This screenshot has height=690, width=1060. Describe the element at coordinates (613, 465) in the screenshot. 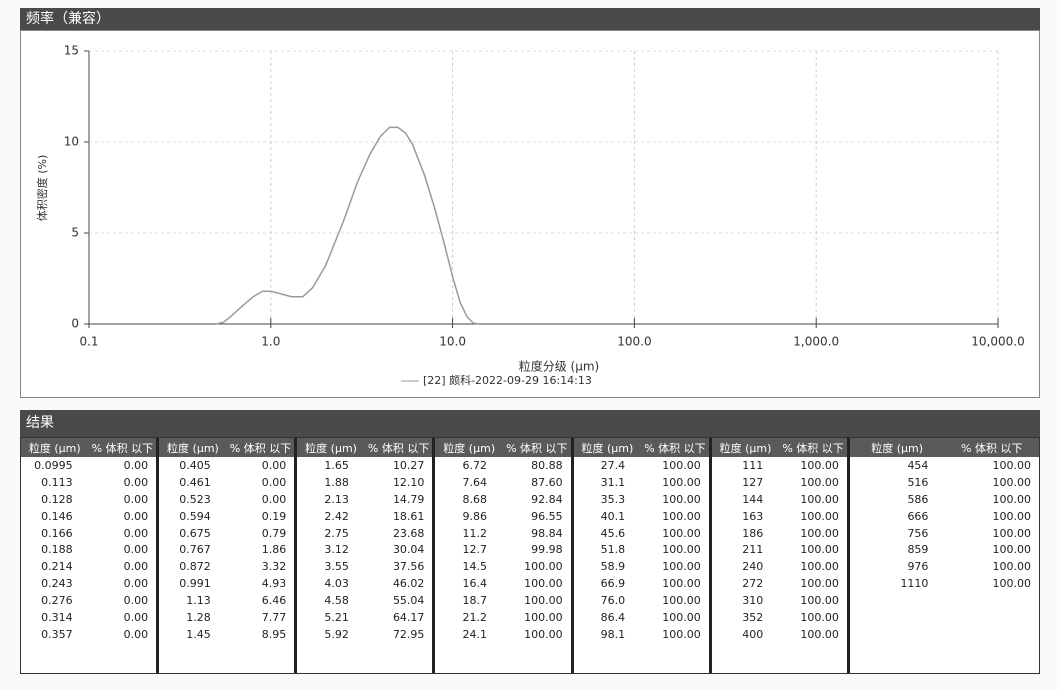

I see `size-cell: 27.4` at that location.